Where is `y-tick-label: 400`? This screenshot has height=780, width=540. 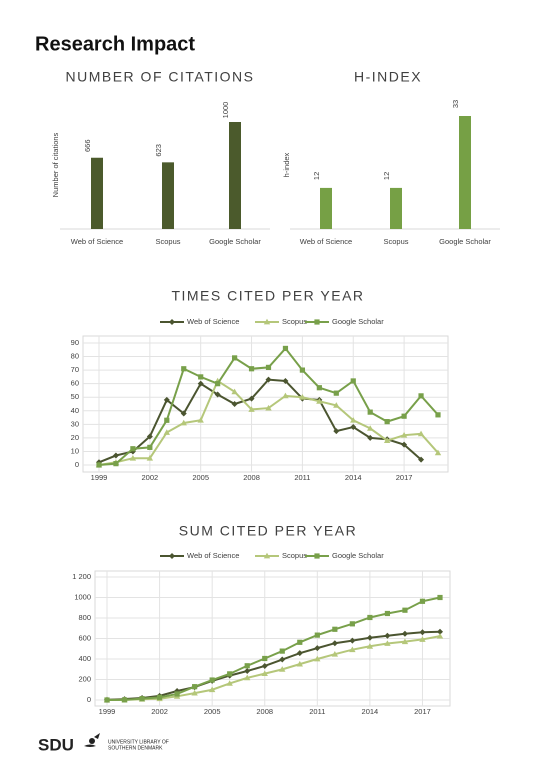
y-tick-label: 400 is located at coordinates (84, 658).